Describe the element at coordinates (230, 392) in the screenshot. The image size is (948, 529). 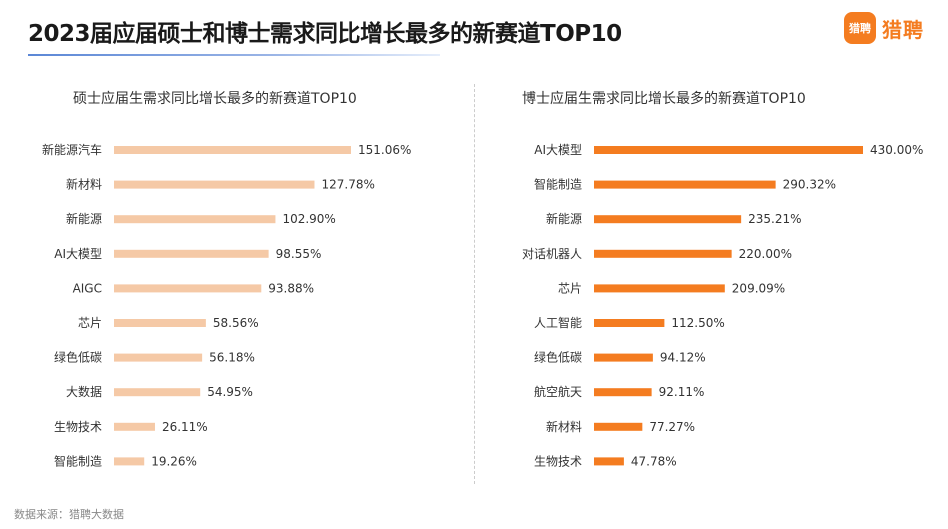
I see `master-value-label: 54.95%` at that location.